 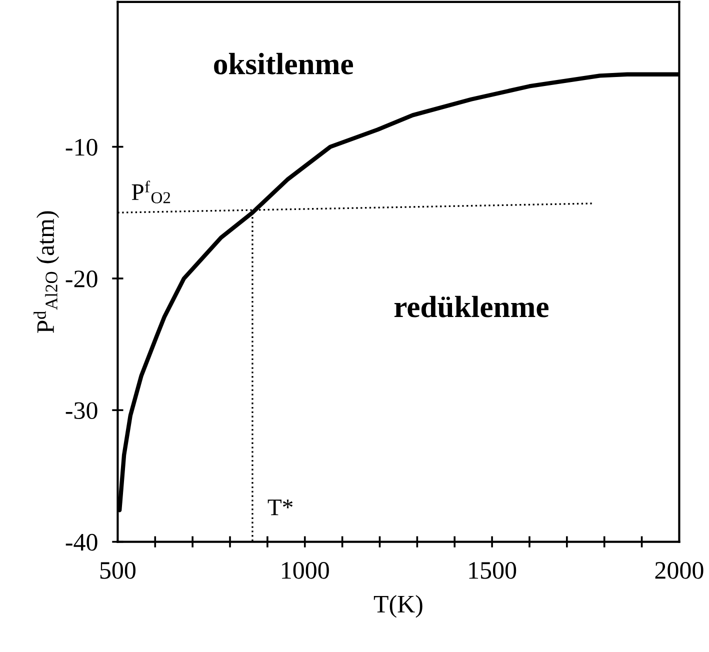 I want to click on y-tick-label: -40, so click(x=82, y=542).